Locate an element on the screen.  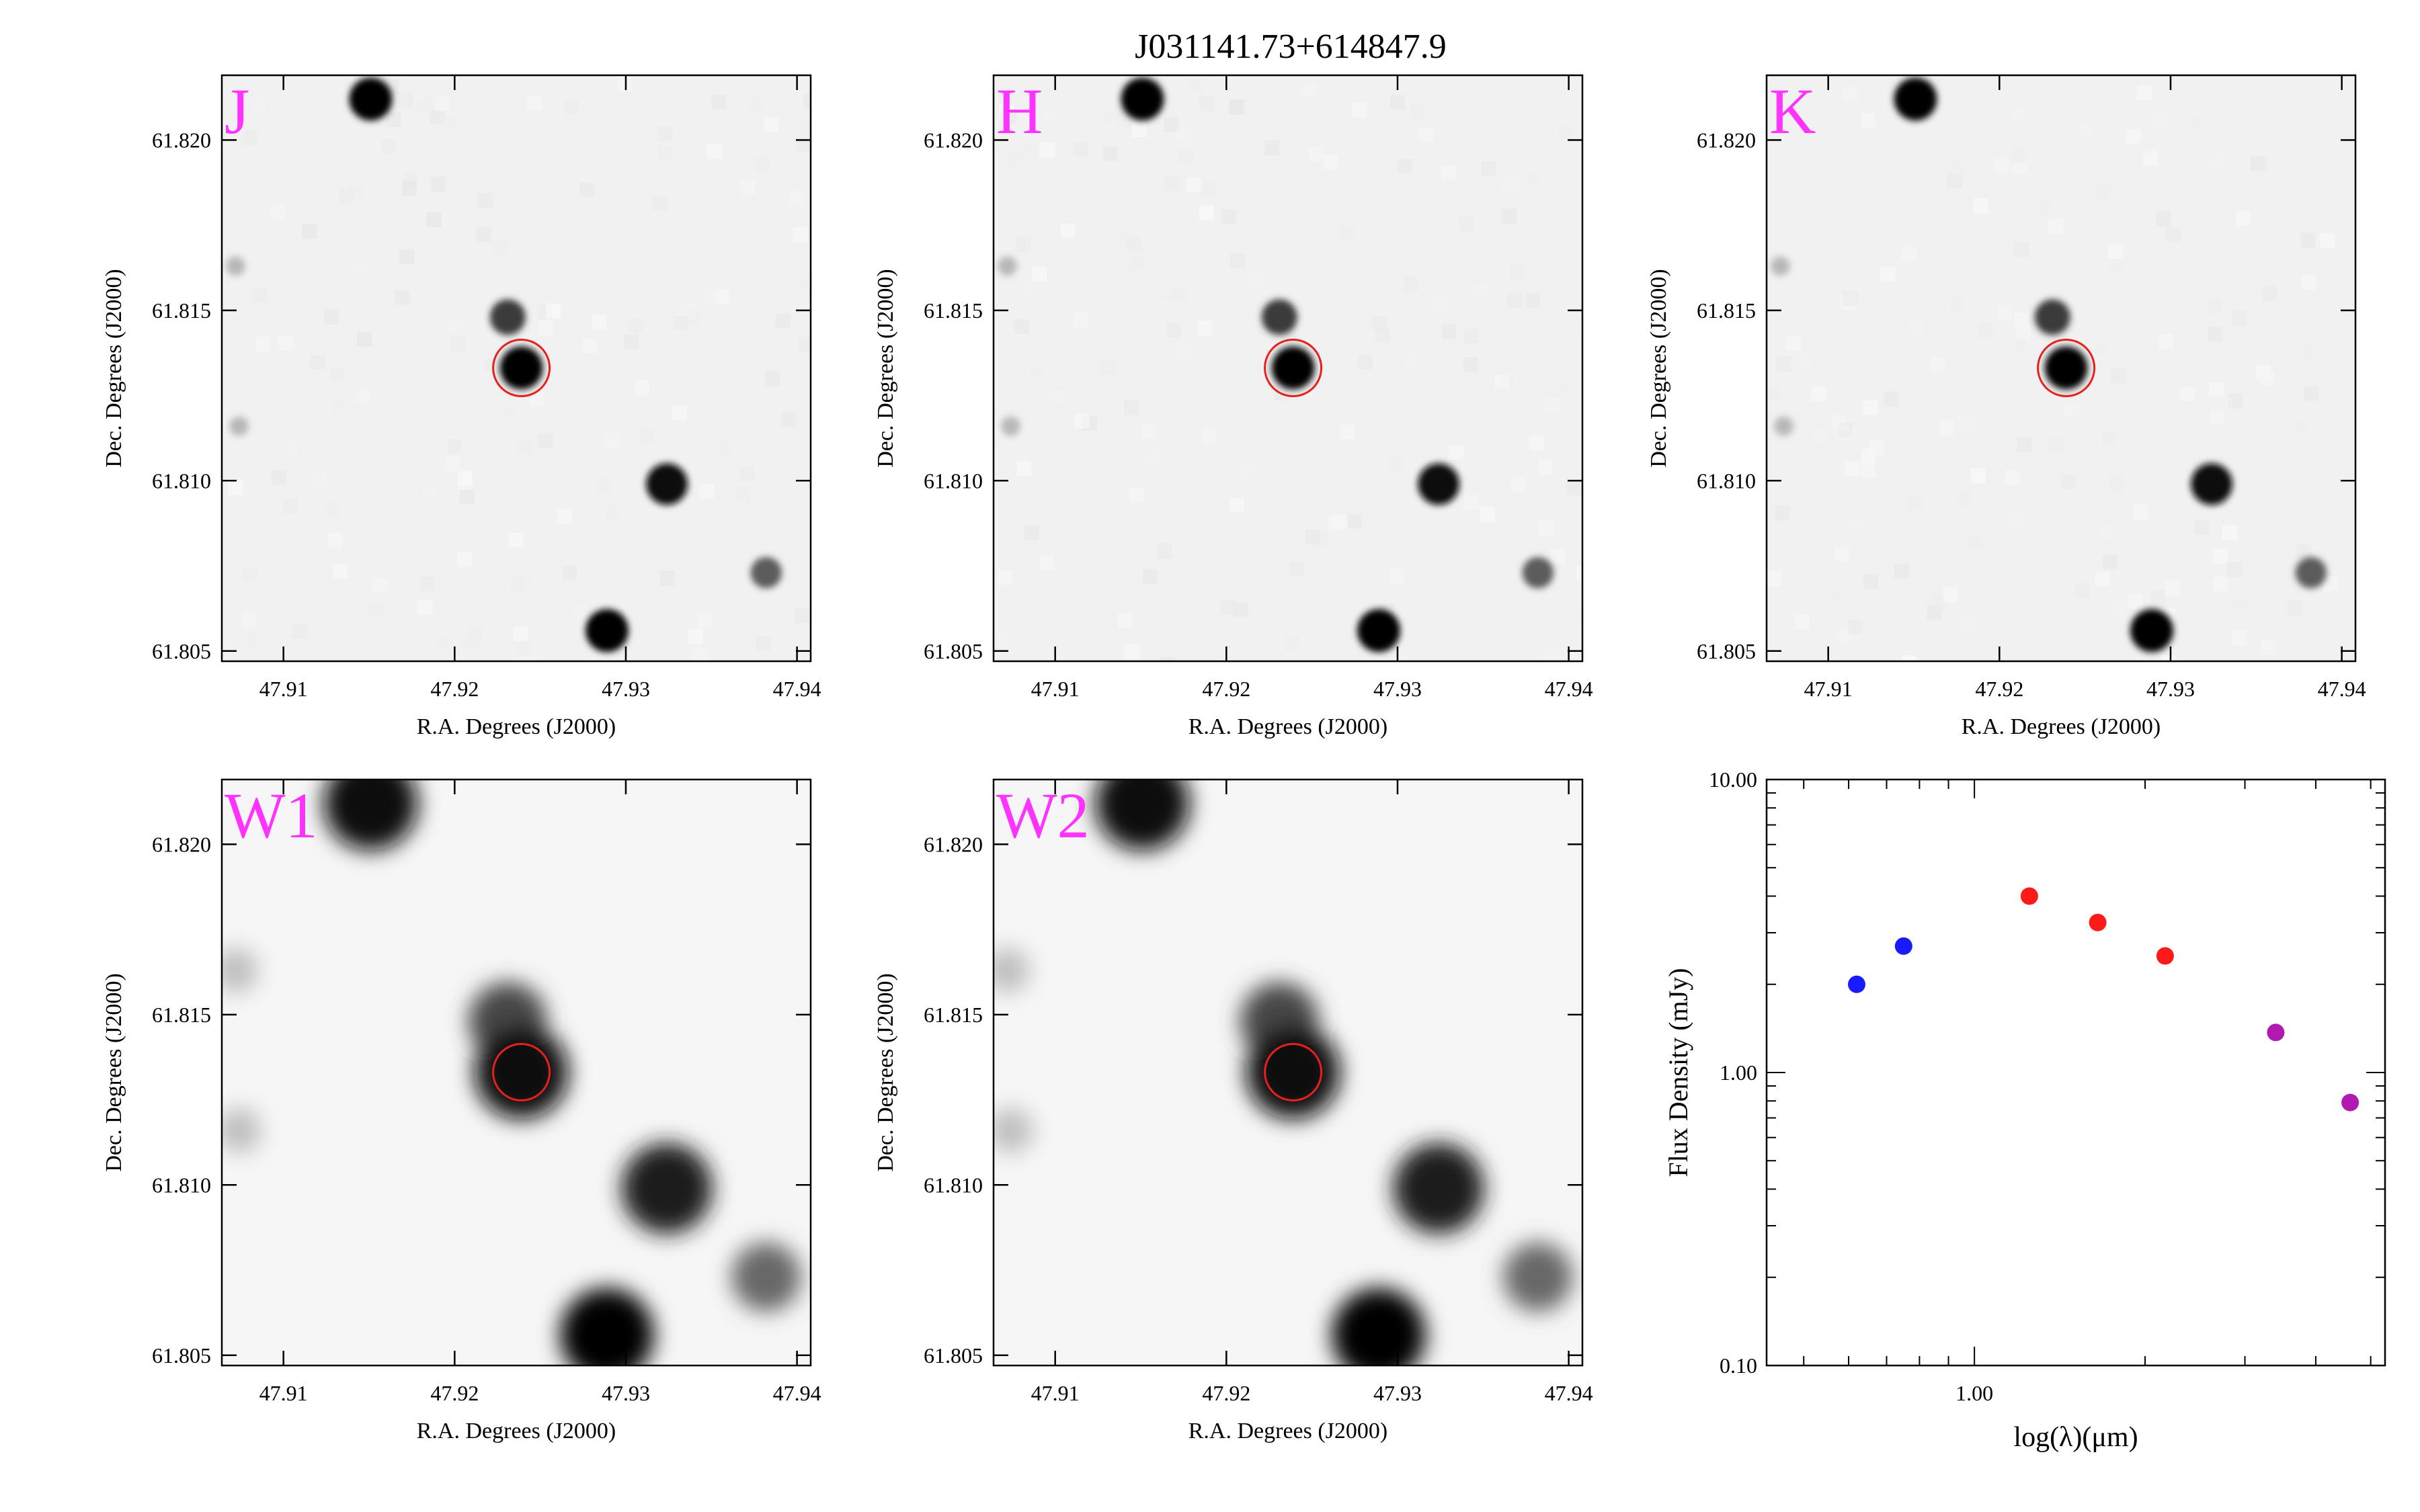
figure-title: J031141.73+614847.9 is located at coordinates (1291, 47).